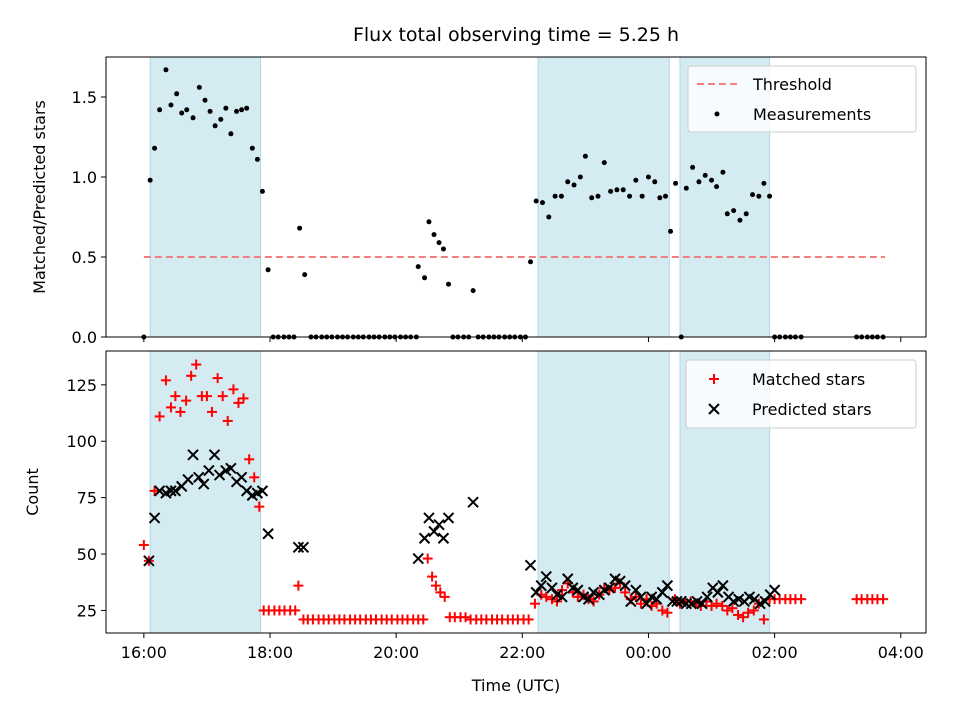 This screenshot has height=720, width=960. I want to click on top-x-ticks, so click(522, 339).